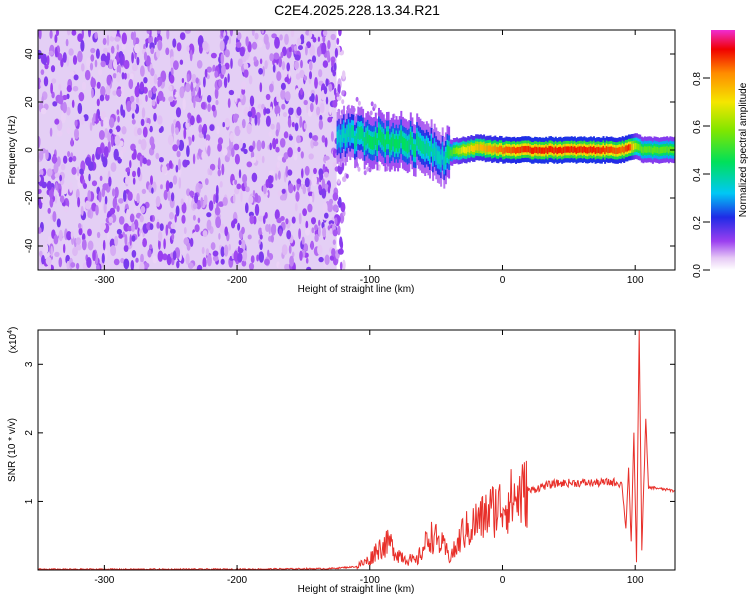 This screenshot has height=600, width=750. Describe the element at coordinates (12, 150) in the screenshot. I see `spectrogram-y-label: Frequency (Hz)` at that location.